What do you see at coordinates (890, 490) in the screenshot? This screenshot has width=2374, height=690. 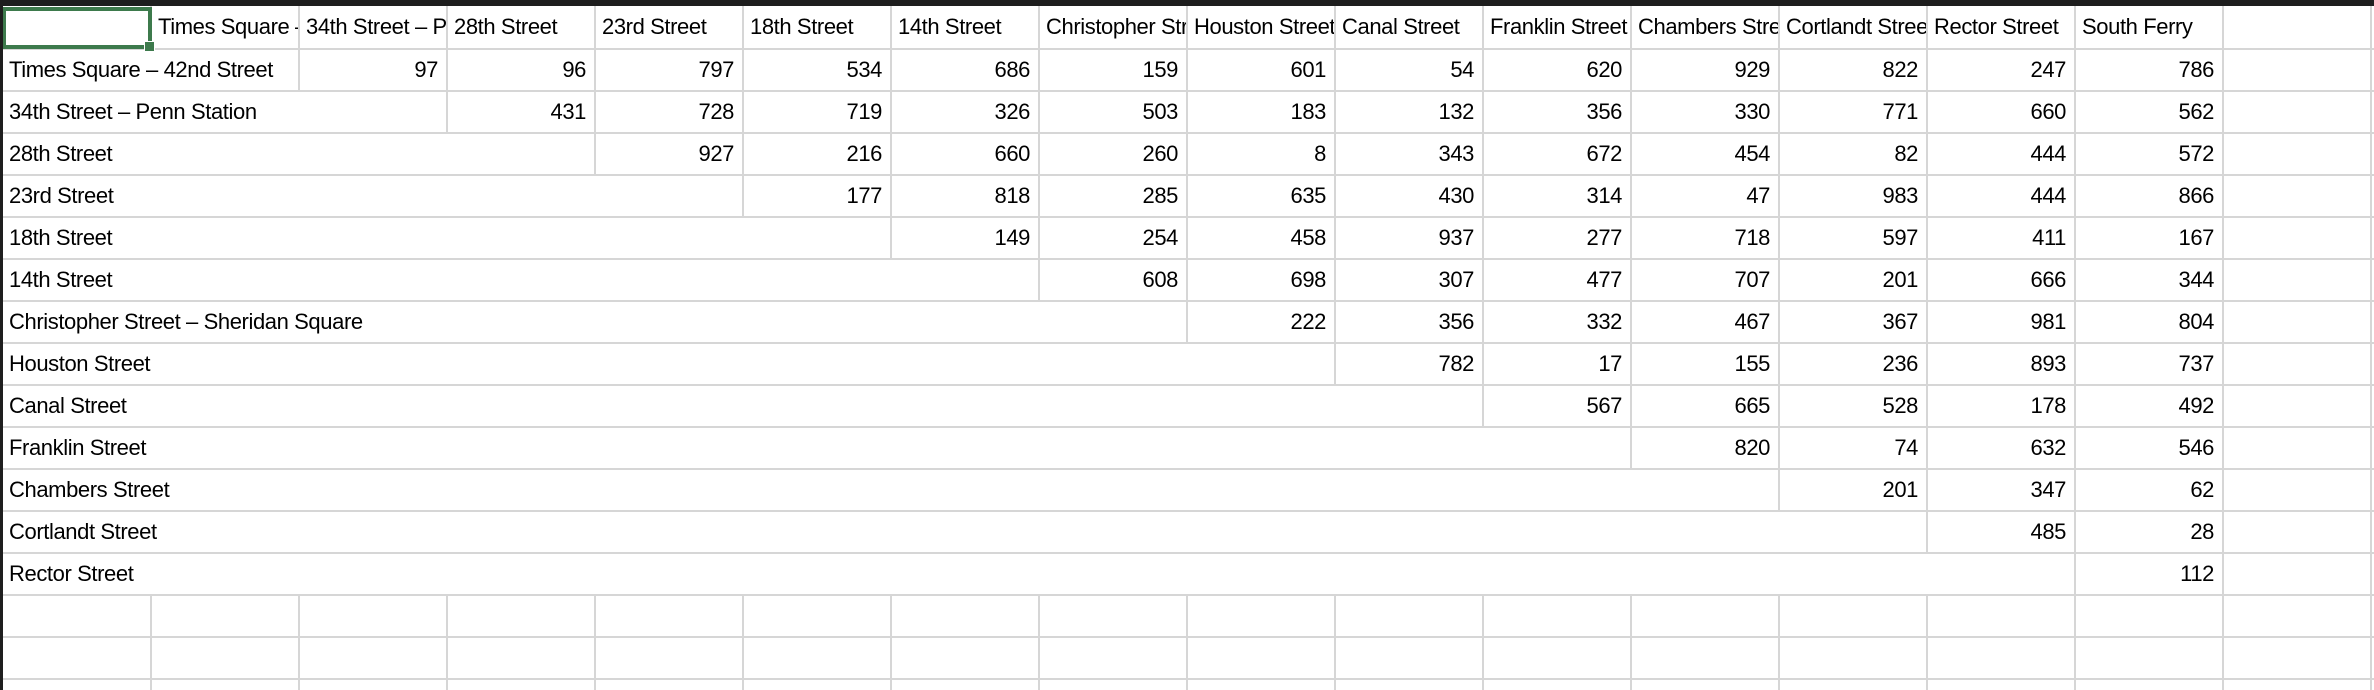 I see `row-label-cell: Chambers Street` at bounding box center [890, 490].